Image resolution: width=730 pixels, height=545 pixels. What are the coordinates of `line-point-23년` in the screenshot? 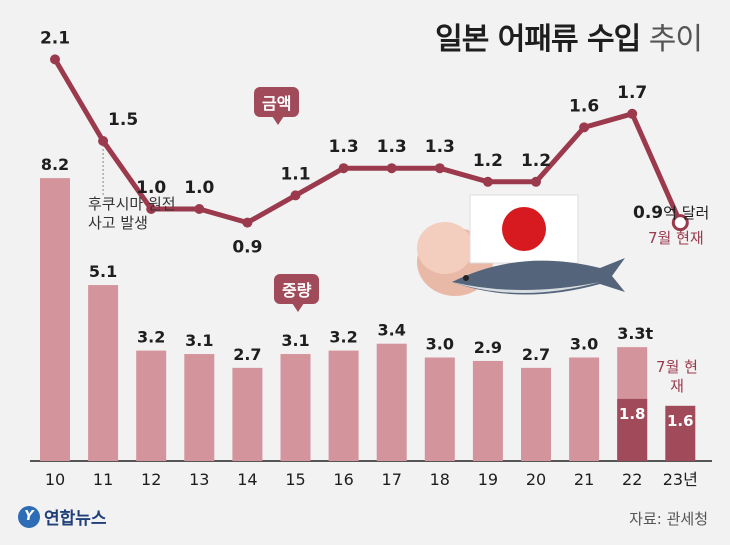 It's located at (680, 223).